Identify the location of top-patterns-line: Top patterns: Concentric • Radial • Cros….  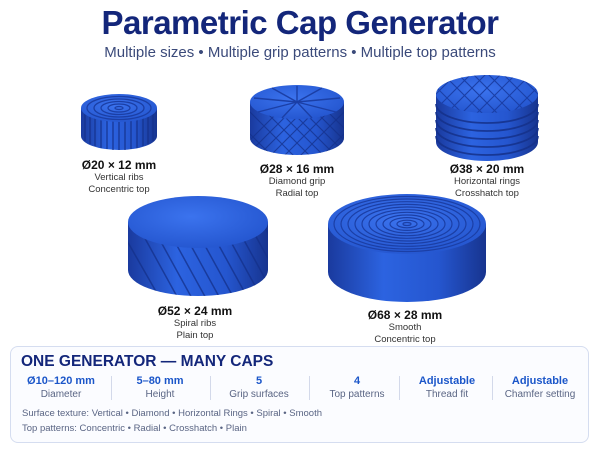
(134, 428).